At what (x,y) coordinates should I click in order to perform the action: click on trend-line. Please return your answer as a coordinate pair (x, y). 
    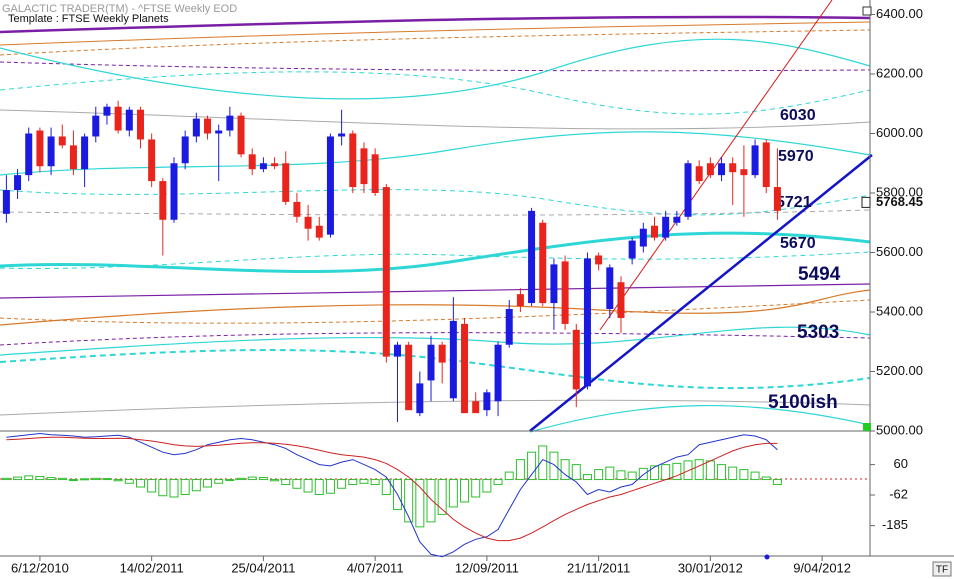
    Looking at the image, I should click on (716, 165).